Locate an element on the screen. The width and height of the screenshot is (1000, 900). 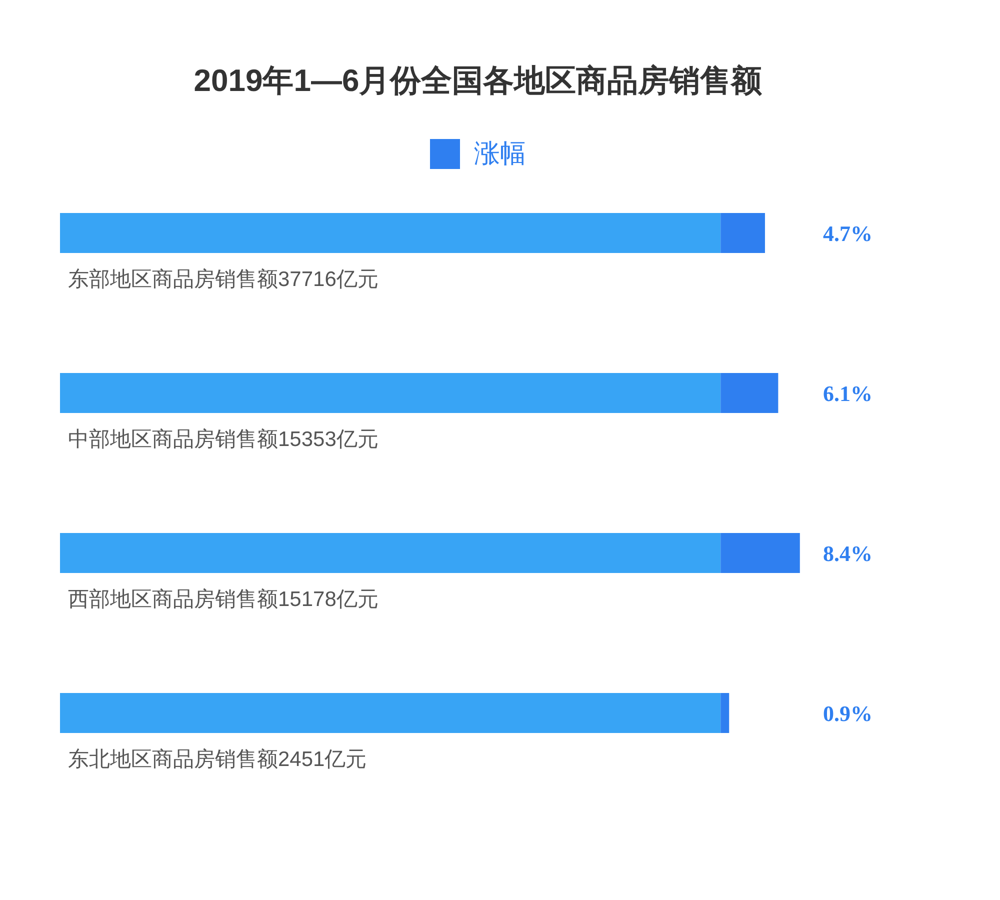
y-tick-label: 东部地区商品房销售额37716亿元 is located at coordinates (223, 279).